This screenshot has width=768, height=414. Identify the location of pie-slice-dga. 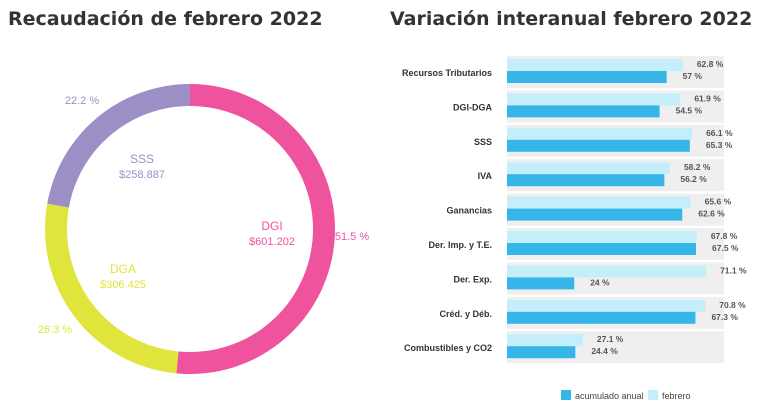
(111, 288).